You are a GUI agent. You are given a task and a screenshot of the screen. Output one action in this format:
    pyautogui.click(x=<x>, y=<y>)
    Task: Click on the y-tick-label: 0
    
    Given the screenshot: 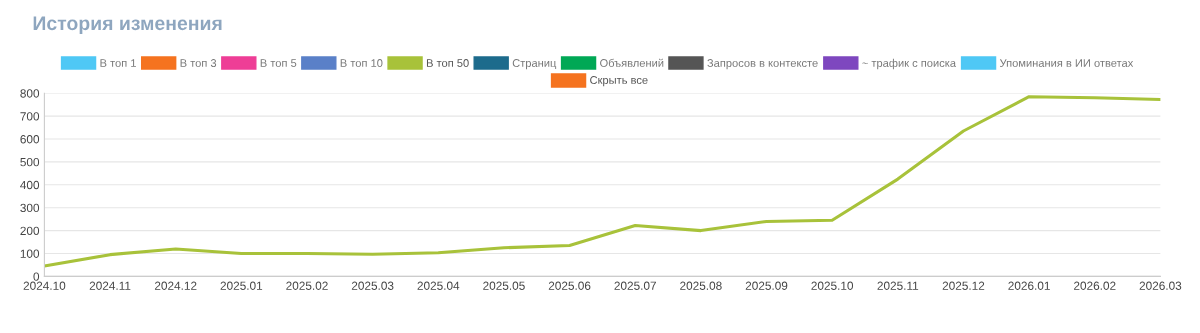 What is the action you would take?
    pyautogui.click(x=36, y=276)
    